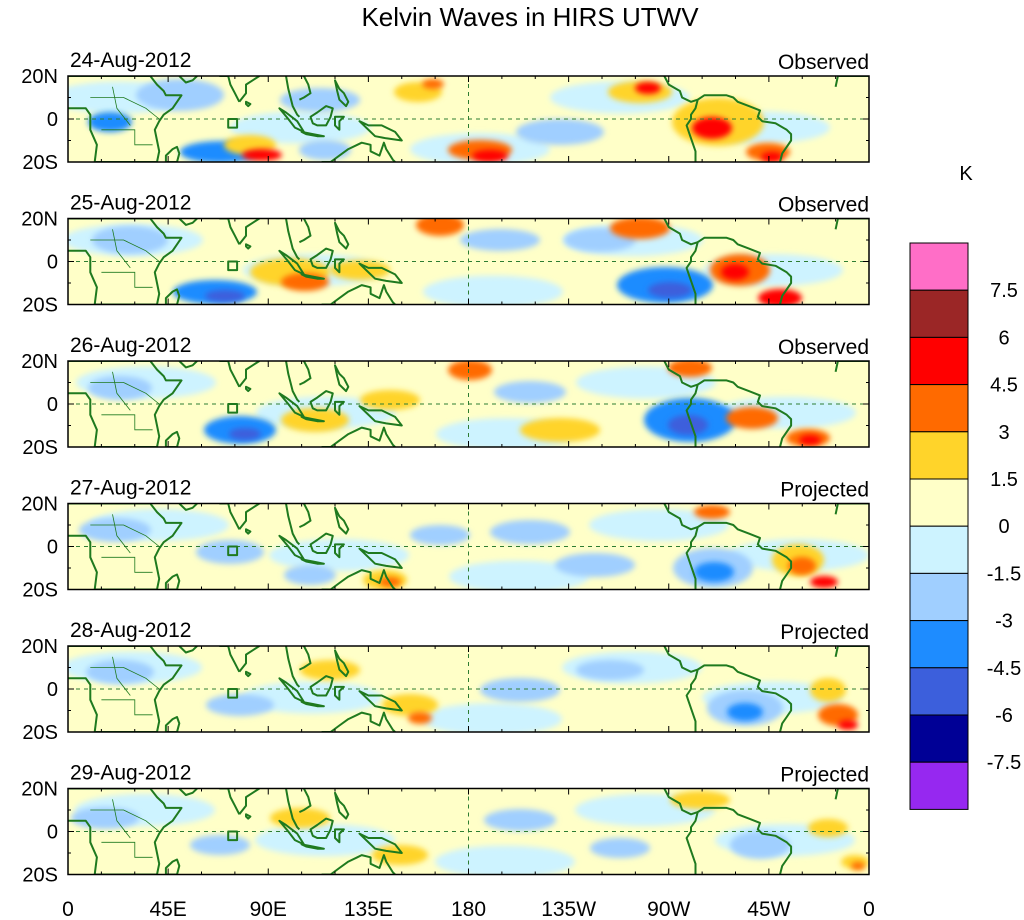  I want to click on colorbar: K 7.5 6 4.5 3 1.5 0 -1.5 -3 -4.5 -6 -7.5, so click(965, 486).